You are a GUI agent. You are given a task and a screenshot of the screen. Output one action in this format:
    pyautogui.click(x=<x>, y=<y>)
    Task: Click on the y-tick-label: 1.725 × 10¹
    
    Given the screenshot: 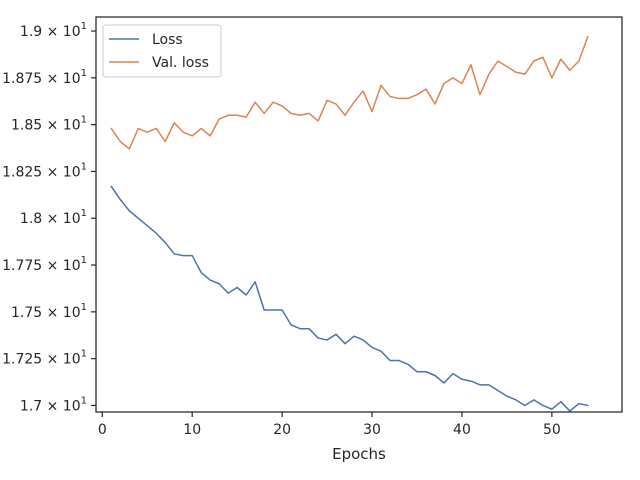 What is the action you would take?
    pyautogui.click(x=44, y=358)
    